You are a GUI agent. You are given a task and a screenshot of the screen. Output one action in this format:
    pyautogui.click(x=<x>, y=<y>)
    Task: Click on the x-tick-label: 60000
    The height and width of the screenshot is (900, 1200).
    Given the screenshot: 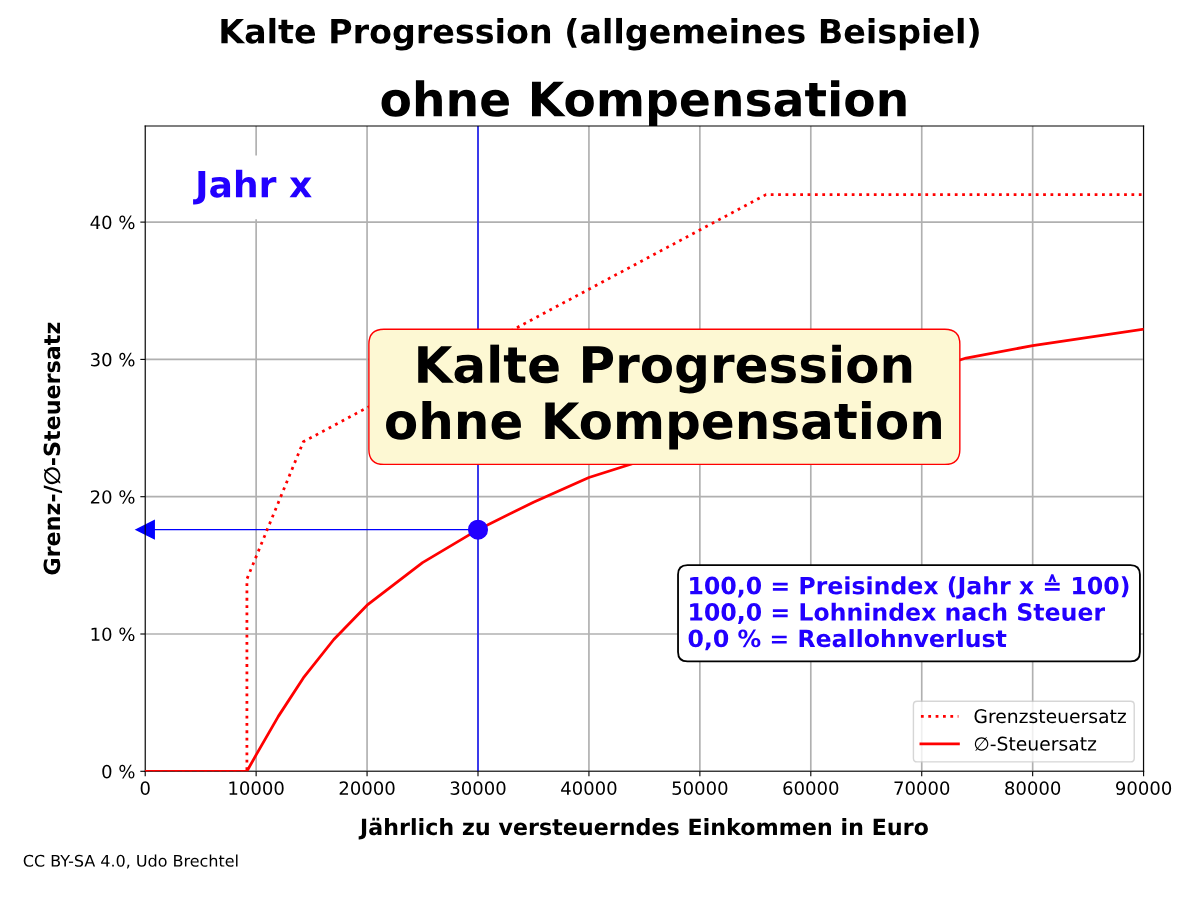 What is the action you would take?
    pyautogui.click(x=811, y=788)
    